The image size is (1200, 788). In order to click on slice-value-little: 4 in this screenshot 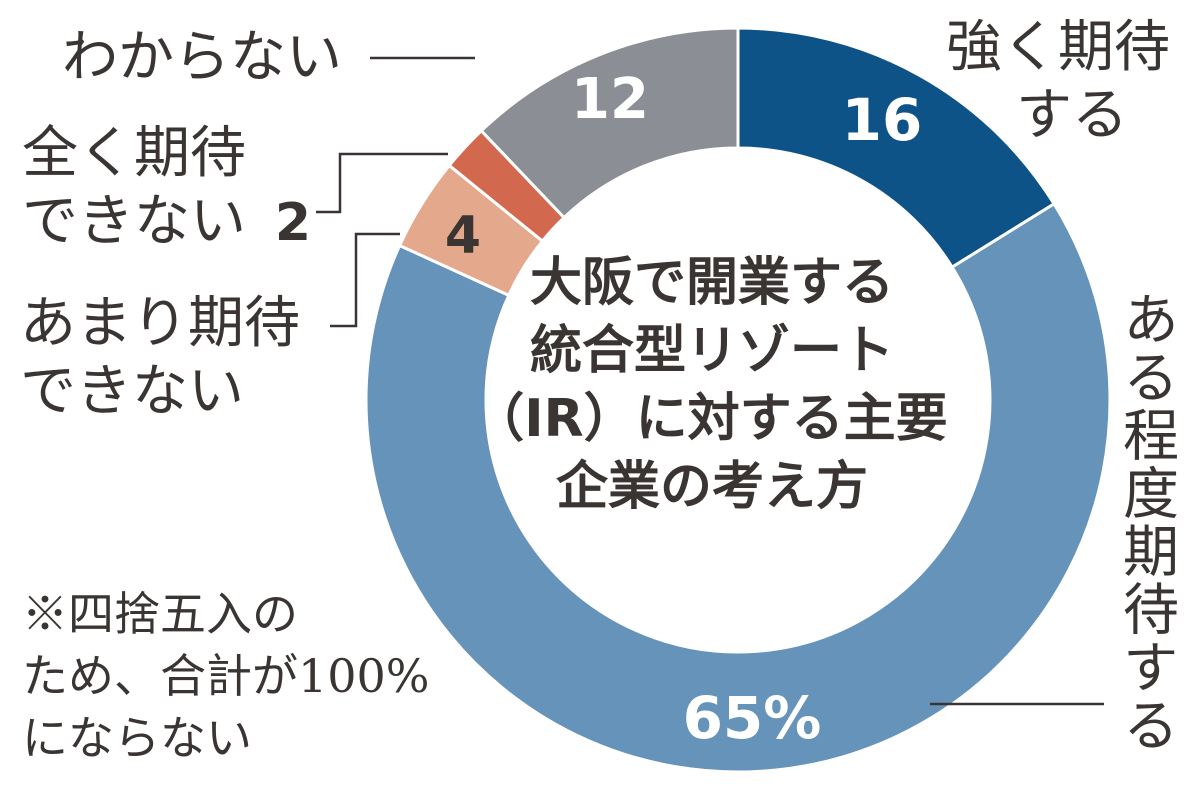, I will do `click(463, 236)`.